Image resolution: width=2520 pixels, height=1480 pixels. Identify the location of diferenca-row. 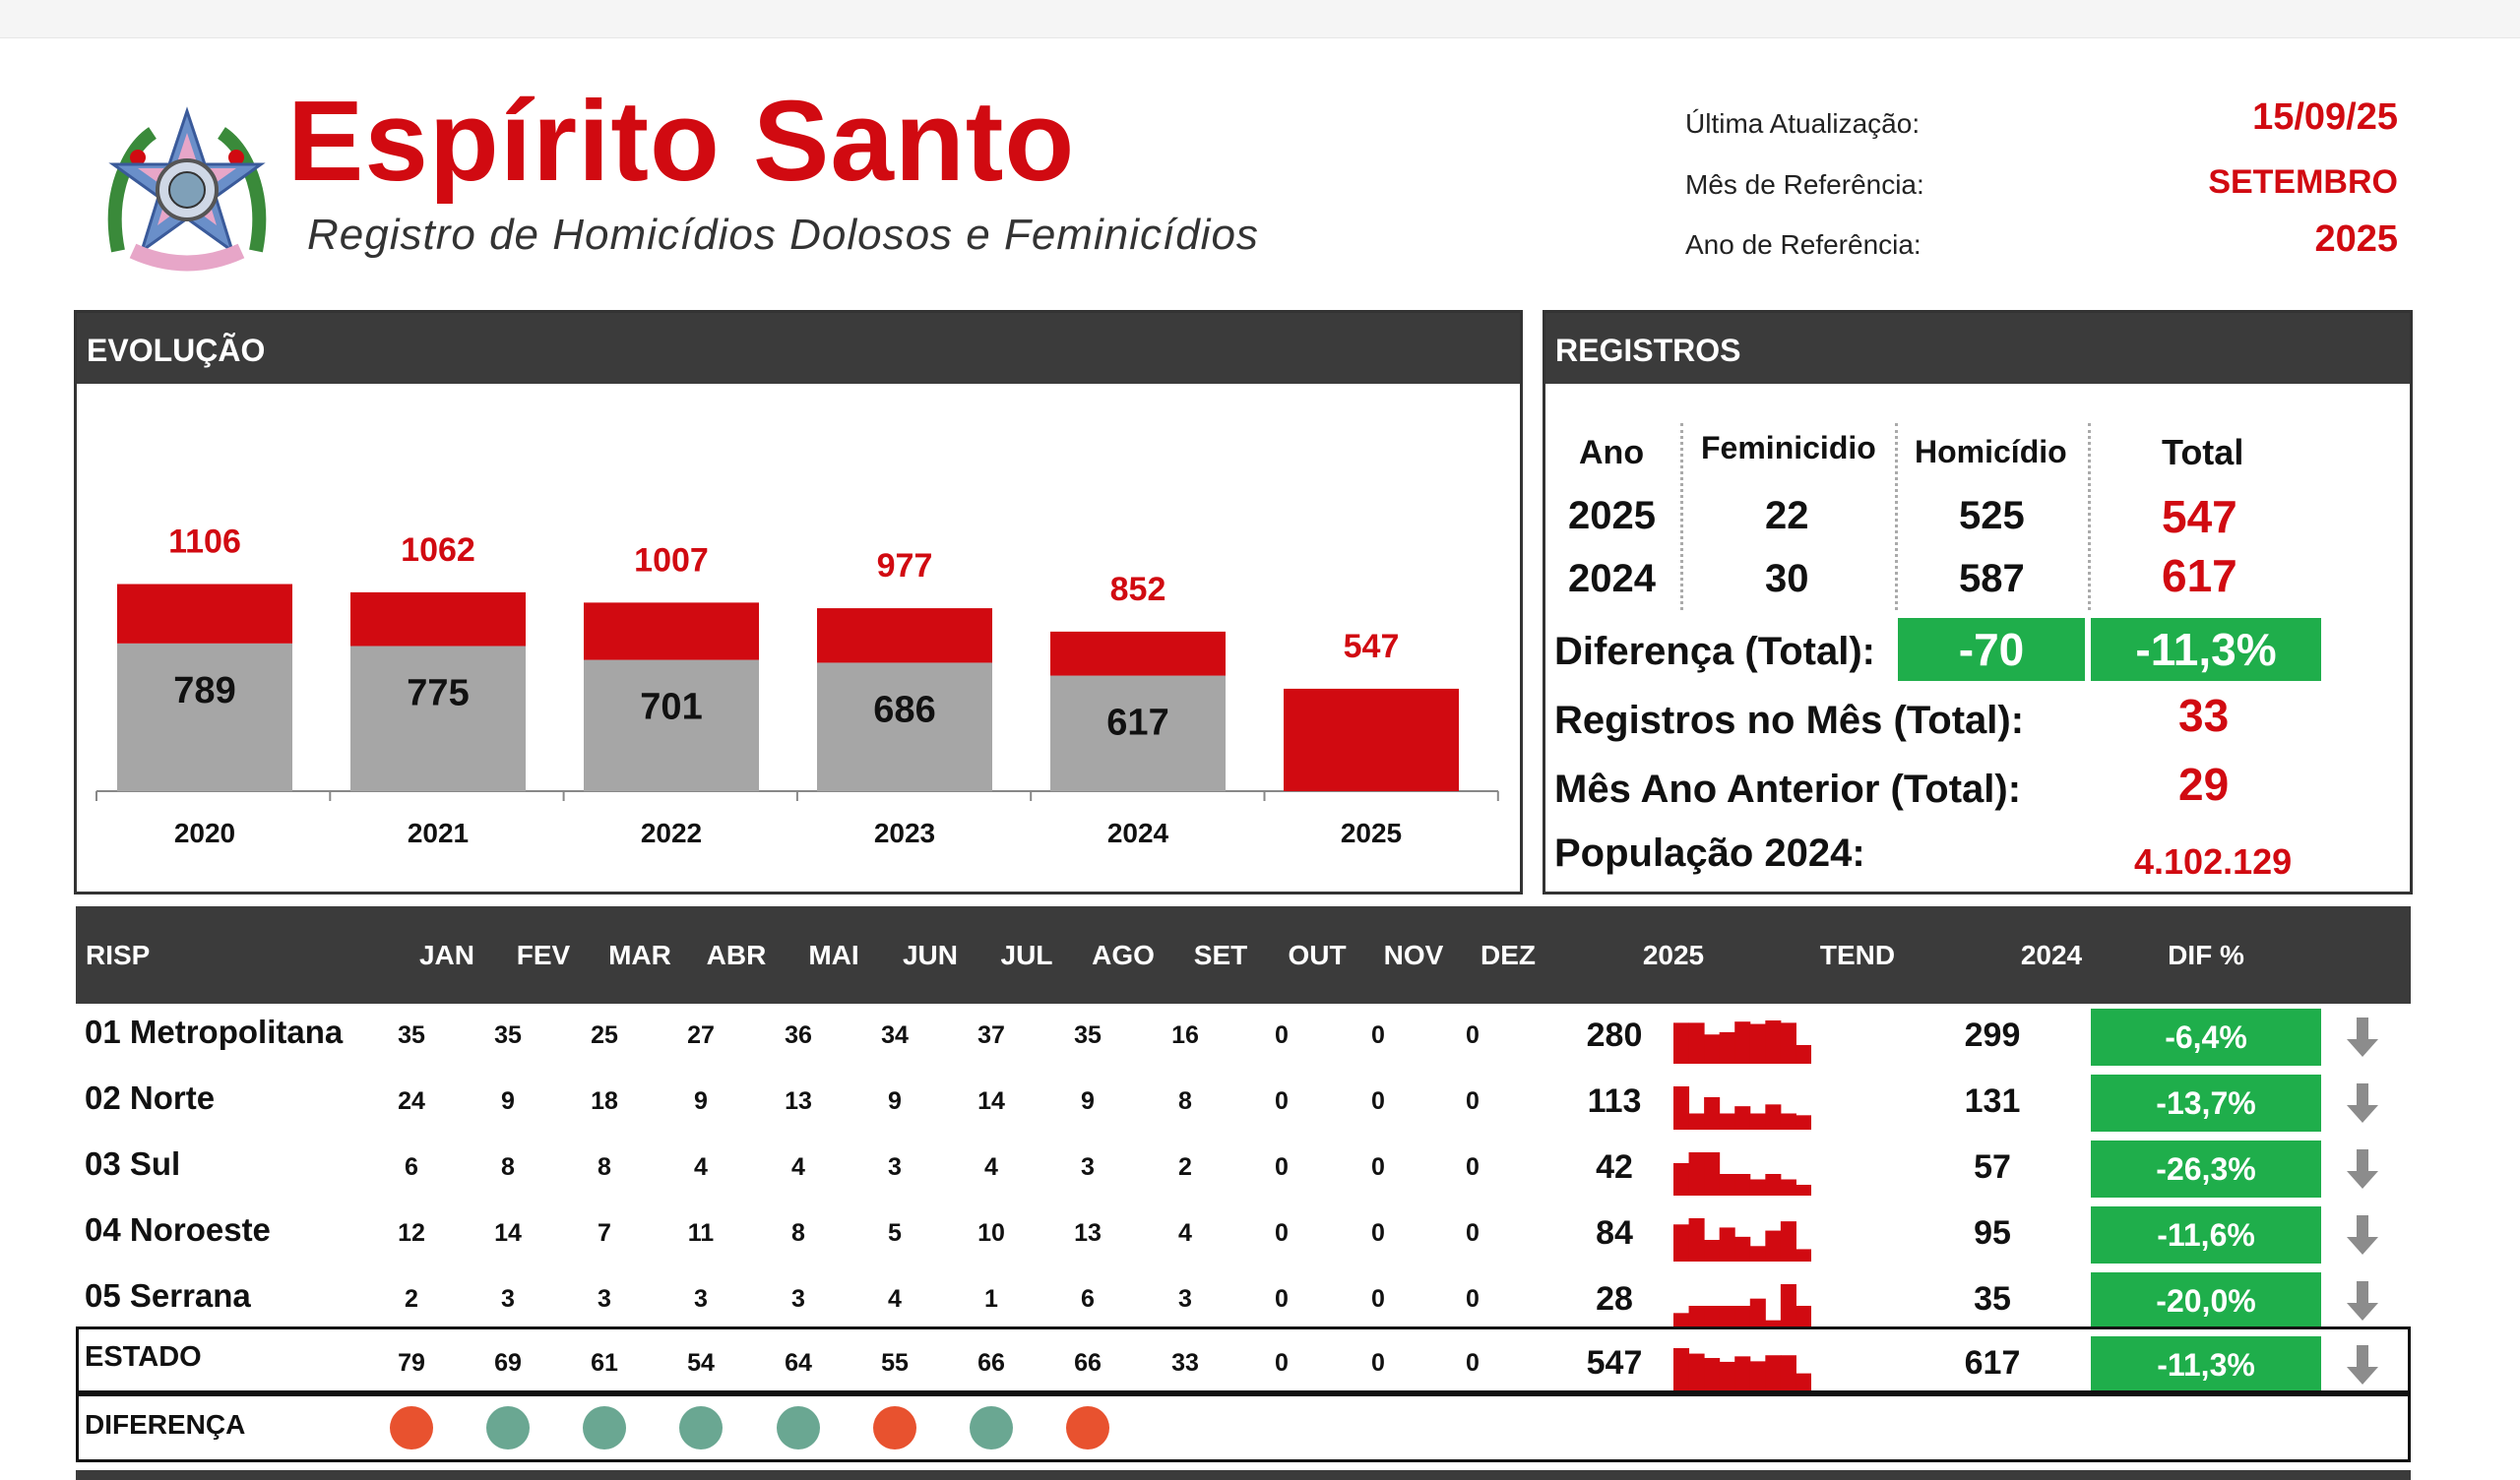
(1243, 1428).